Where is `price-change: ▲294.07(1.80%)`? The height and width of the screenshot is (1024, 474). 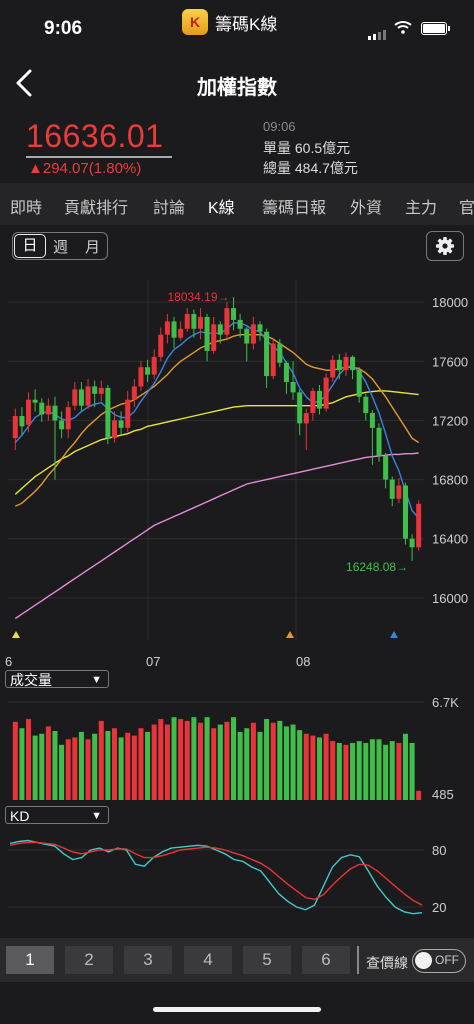
price-change: ▲294.07(1.80%) is located at coordinates (85, 168).